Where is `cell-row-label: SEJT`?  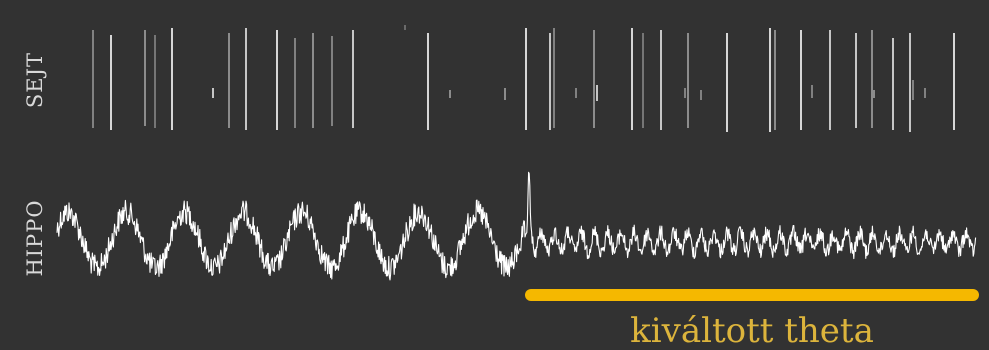
cell-row-label: SEJT is located at coordinates (35, 80).